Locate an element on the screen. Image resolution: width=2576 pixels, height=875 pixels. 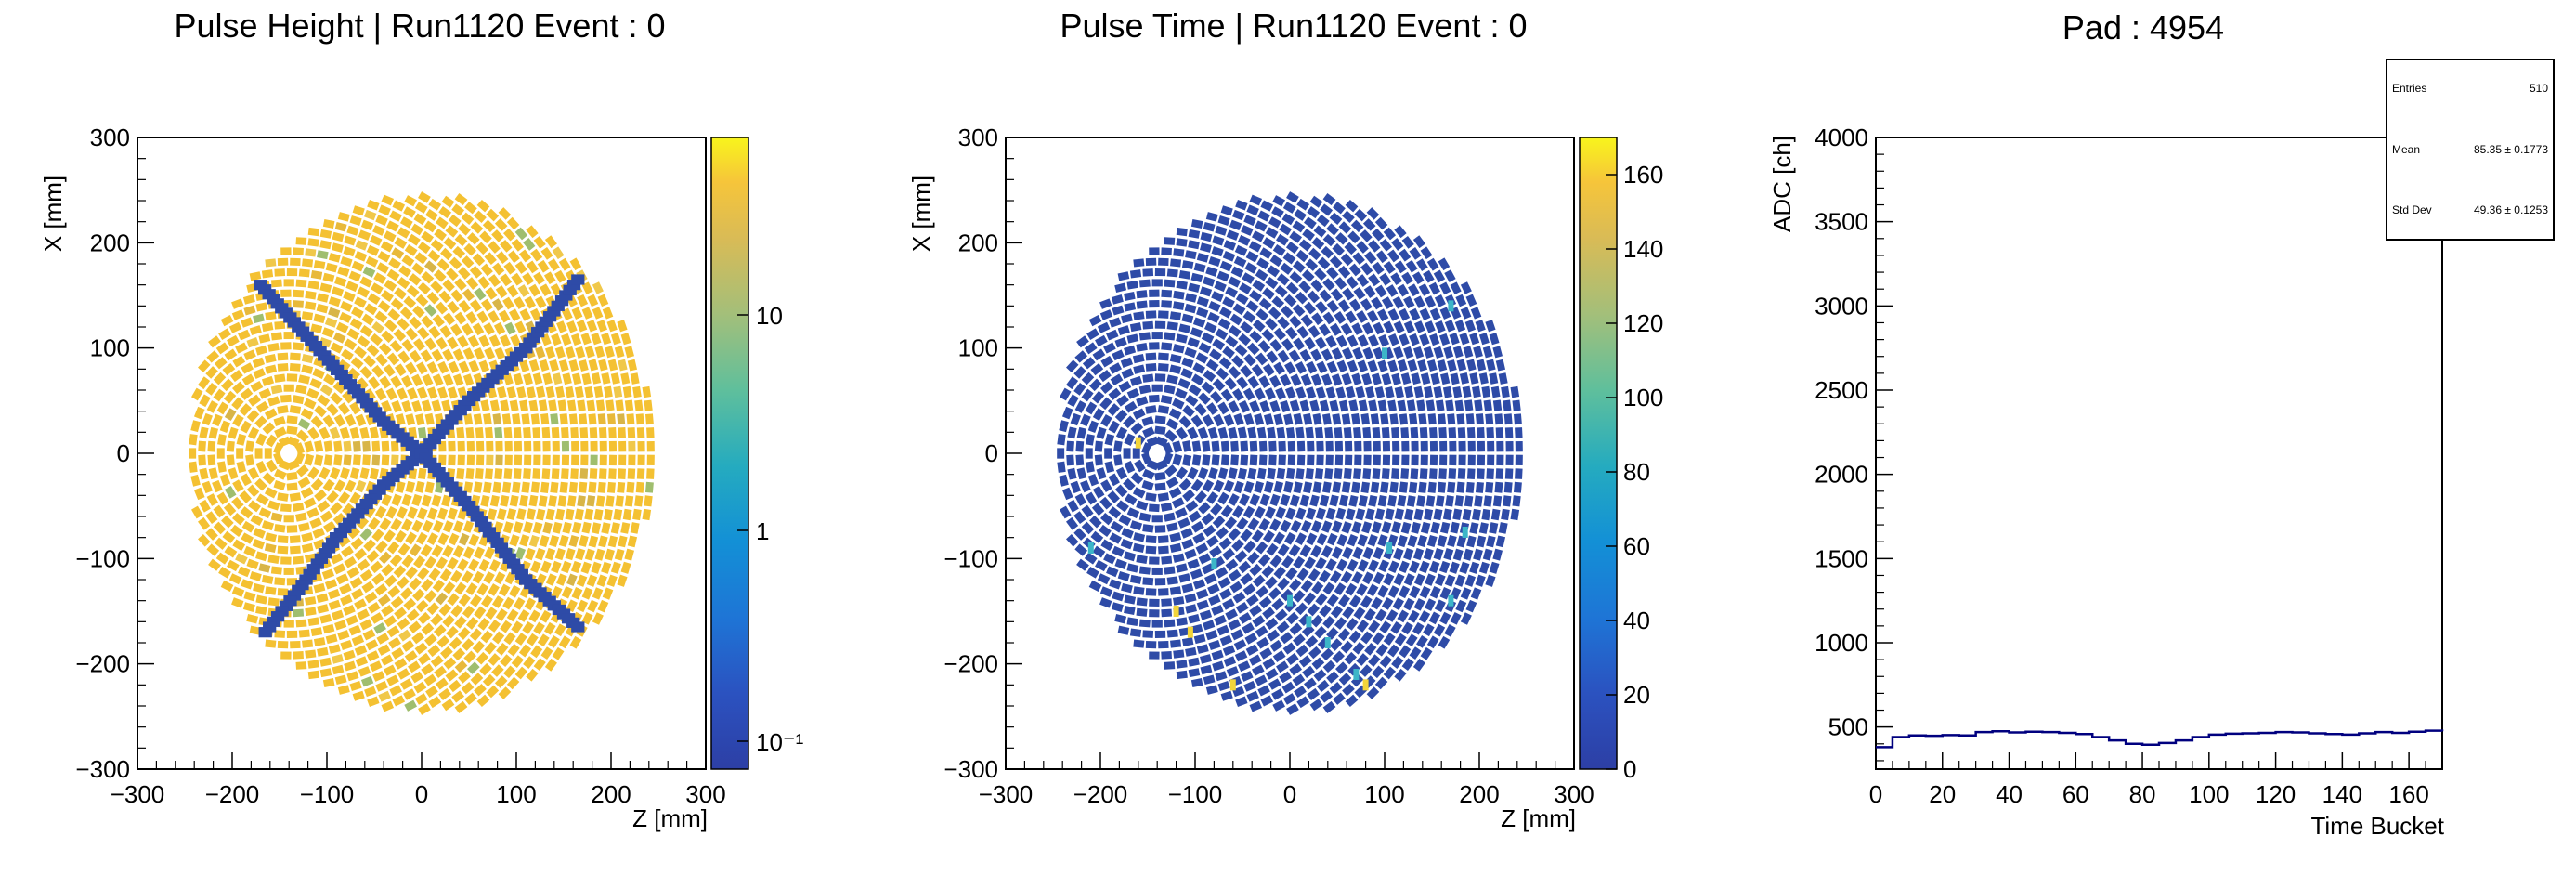
cbar-tick-label: 140 is located at coordinates (1643, 249).